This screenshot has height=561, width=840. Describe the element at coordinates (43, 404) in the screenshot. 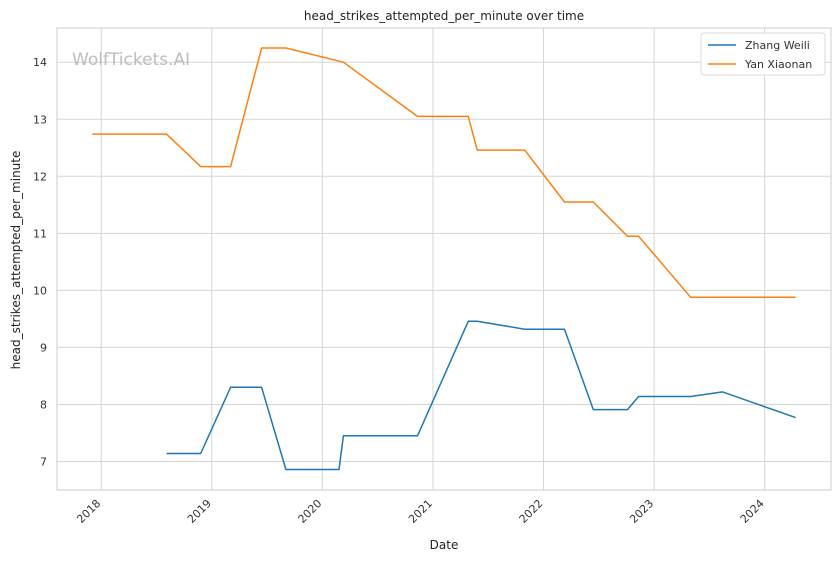

I see `y-tick-label: 8` at that location.